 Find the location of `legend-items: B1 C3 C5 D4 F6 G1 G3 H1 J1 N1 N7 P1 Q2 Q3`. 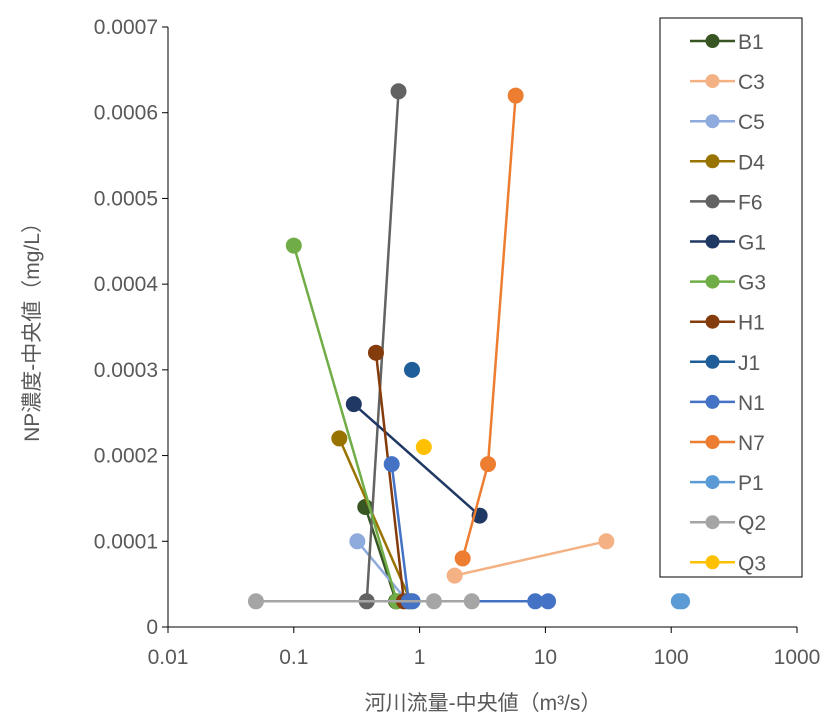

legend-items: B1 C3 C5 D4 F6 G1 G3 H1 J1 N1 N7 P1 Q2 Q3 is located at coordinates (728, 303).